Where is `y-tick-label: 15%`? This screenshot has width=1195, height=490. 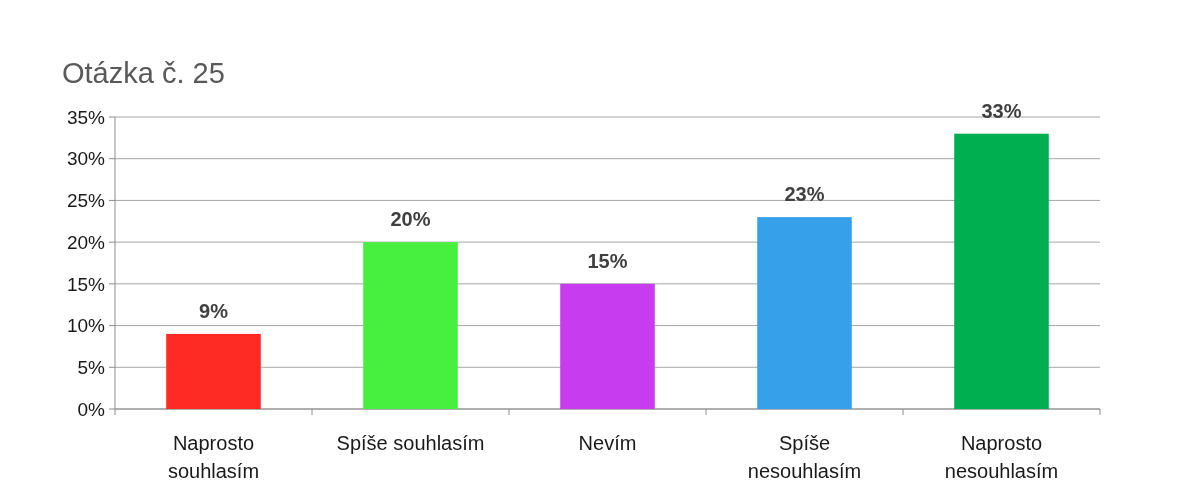 y-tick-label: 15% is located at coordinates (86, 284).